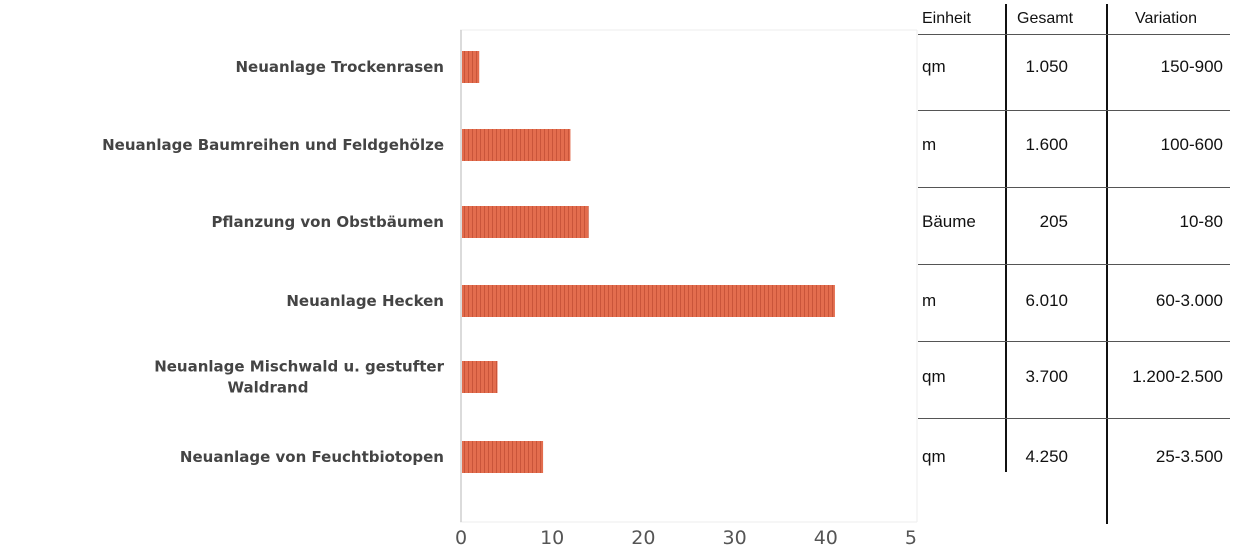  Describe the element at coordinates (1166, 18) in the screenshot. I see `table-header-variation: Variation` at that location.